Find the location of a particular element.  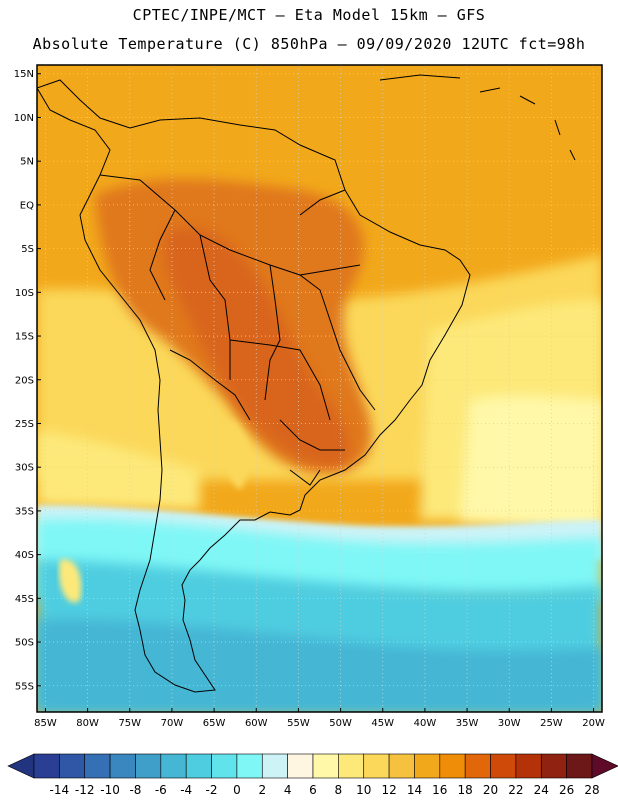

field-hottest-core is located at coordinates (257, 347).